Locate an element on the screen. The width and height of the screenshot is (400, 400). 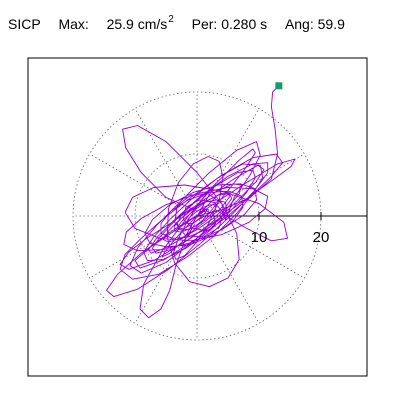
max-unit-exponent: 2 is located at coordinates (171, 19).